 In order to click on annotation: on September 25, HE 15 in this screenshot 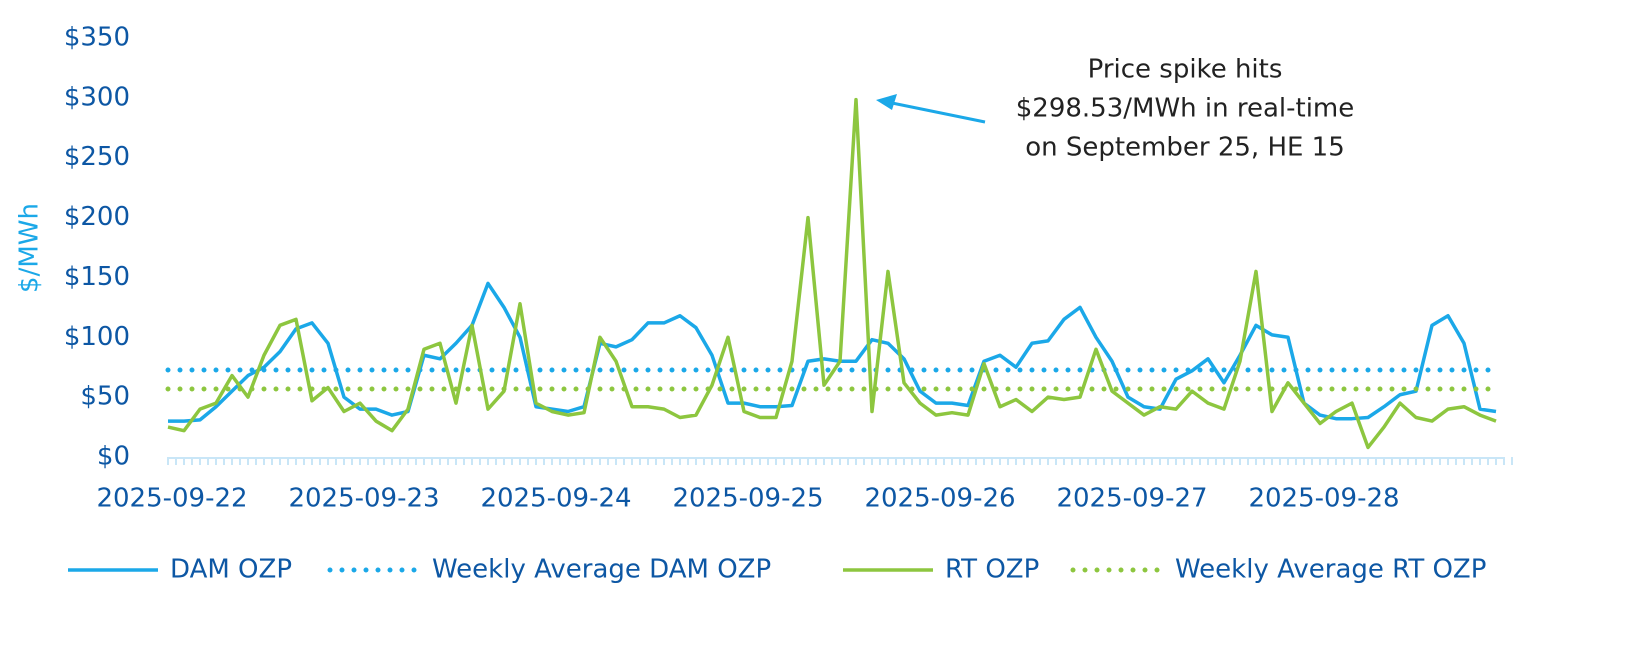, I will do `click(1185, 148)`.